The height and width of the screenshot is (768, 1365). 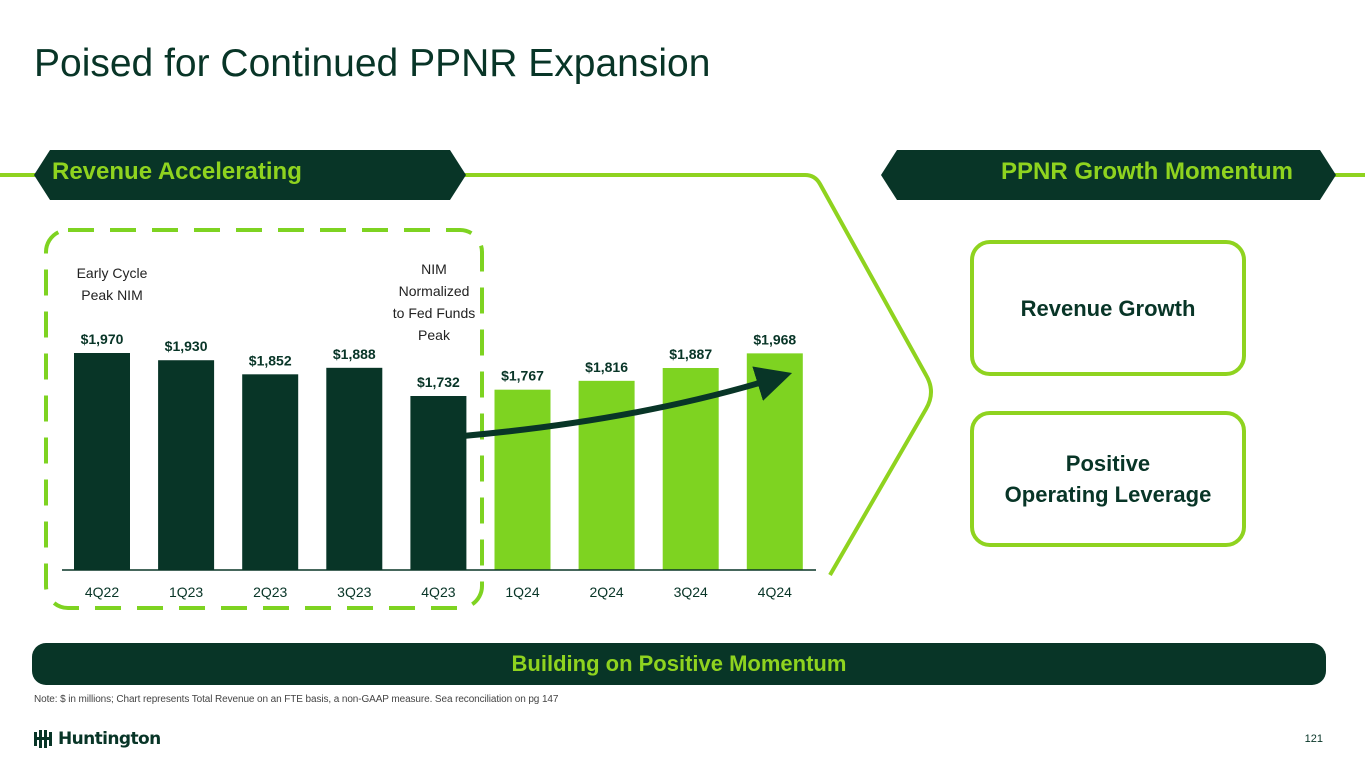 What do you see at coordinates (354, 354) in the screenshot?
I see `data-label-3Q23: $1,888` at bounding box center [354, 354].